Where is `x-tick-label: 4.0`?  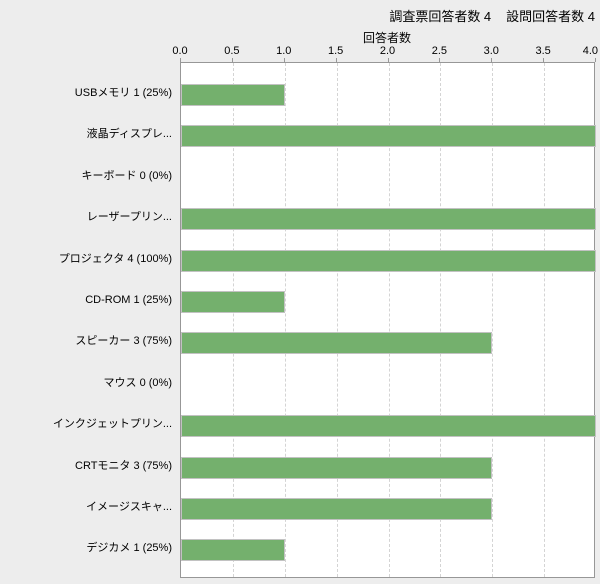
x-tick-label: 4.0 is located at coordinates (590, 51).